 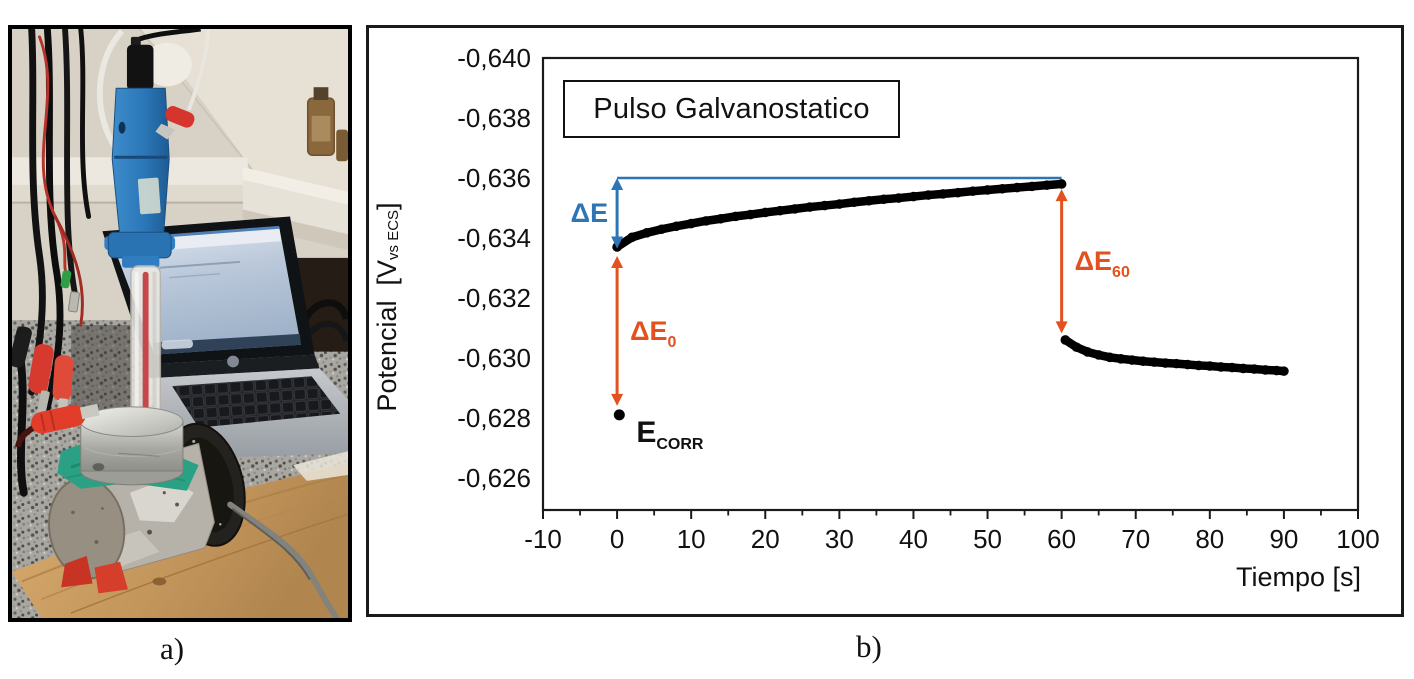 I want to click on x-tick-label: 90, so click(x=1283, y=539).